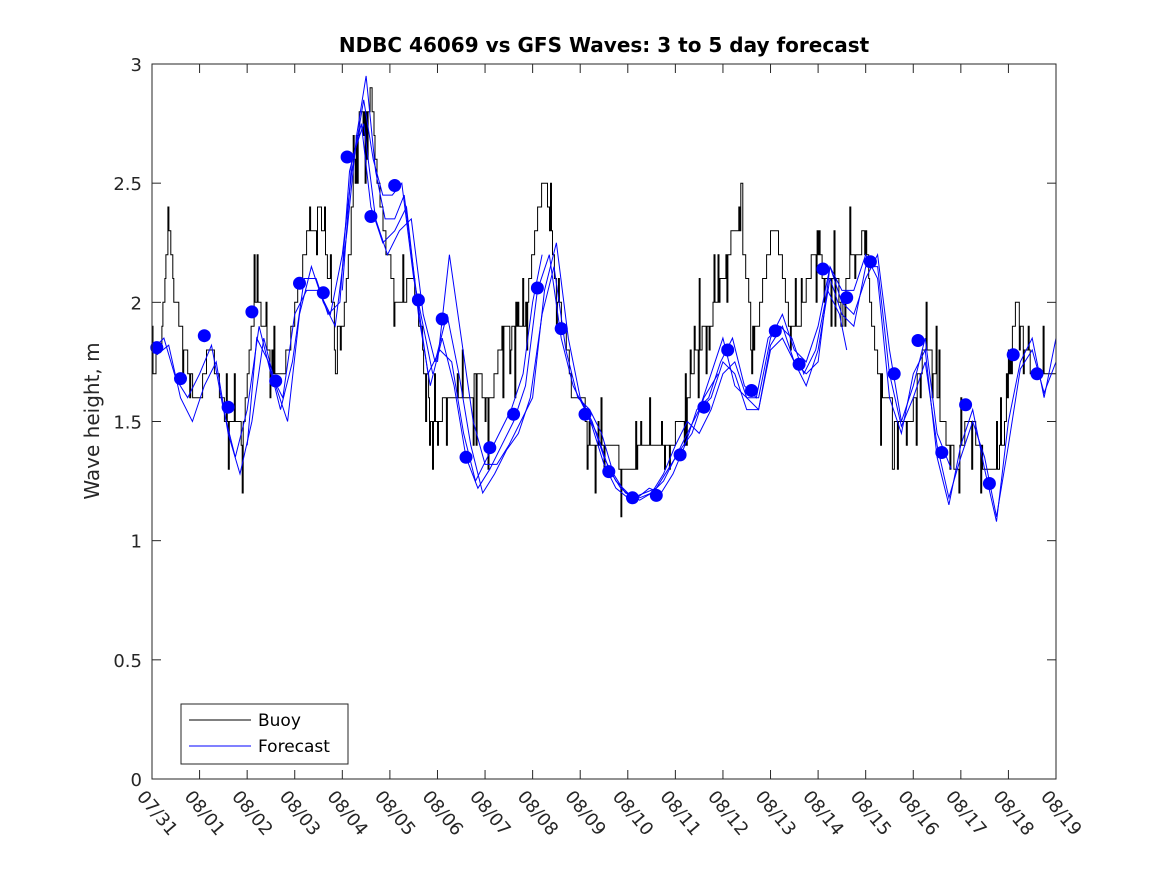 This screenshot has height=875, width=1167. Describe the element at coordinates (965, 813) in the screenshot. I see `x-tick-label: 08/17` at that location.